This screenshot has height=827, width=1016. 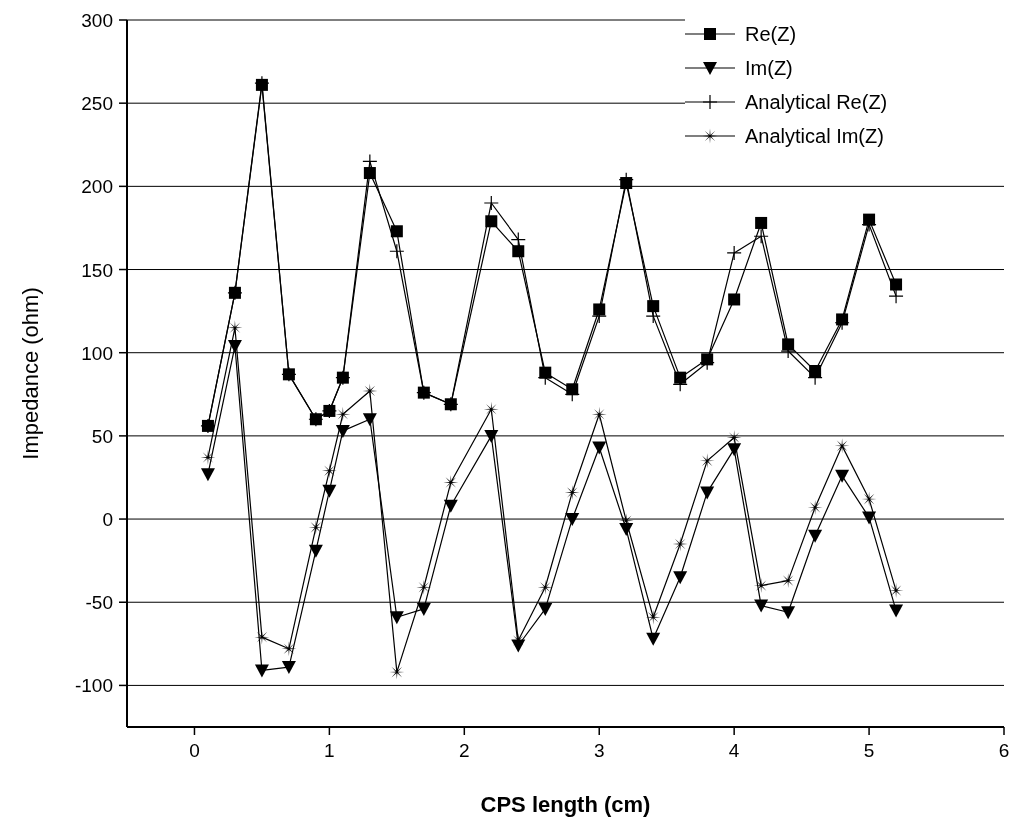 I want to click on x-axis-title: CPS length (cm), so click(x=565, y=804).